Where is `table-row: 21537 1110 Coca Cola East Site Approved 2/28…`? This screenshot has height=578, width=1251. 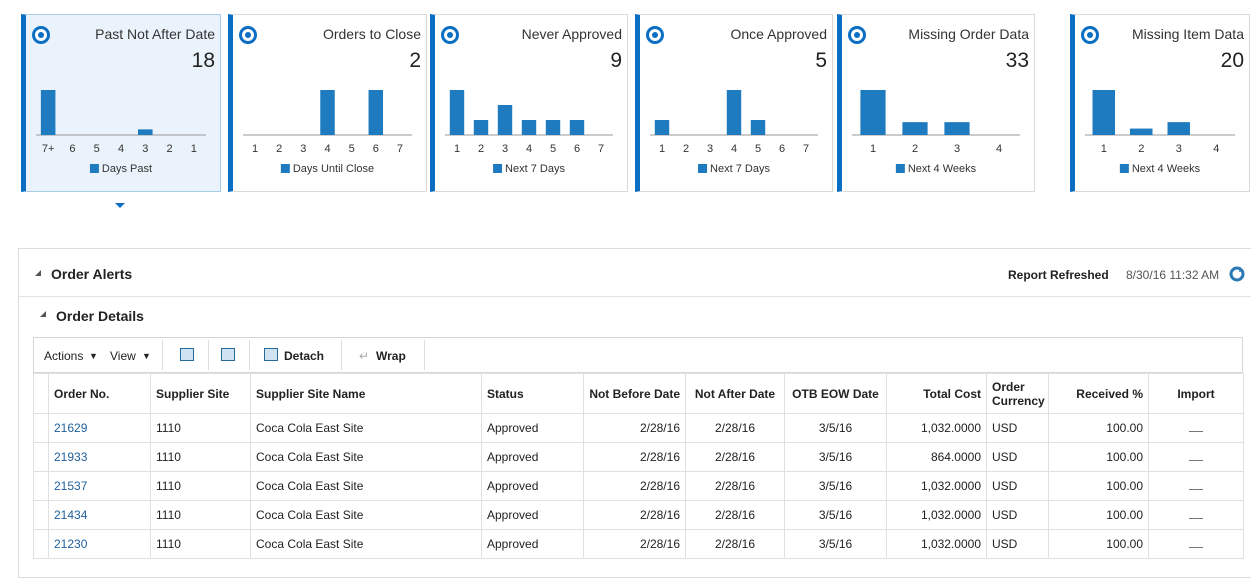 table-row: 21537 1110 Coca Cola East Site Approved 2/28… is located at coordinates (638, 486).